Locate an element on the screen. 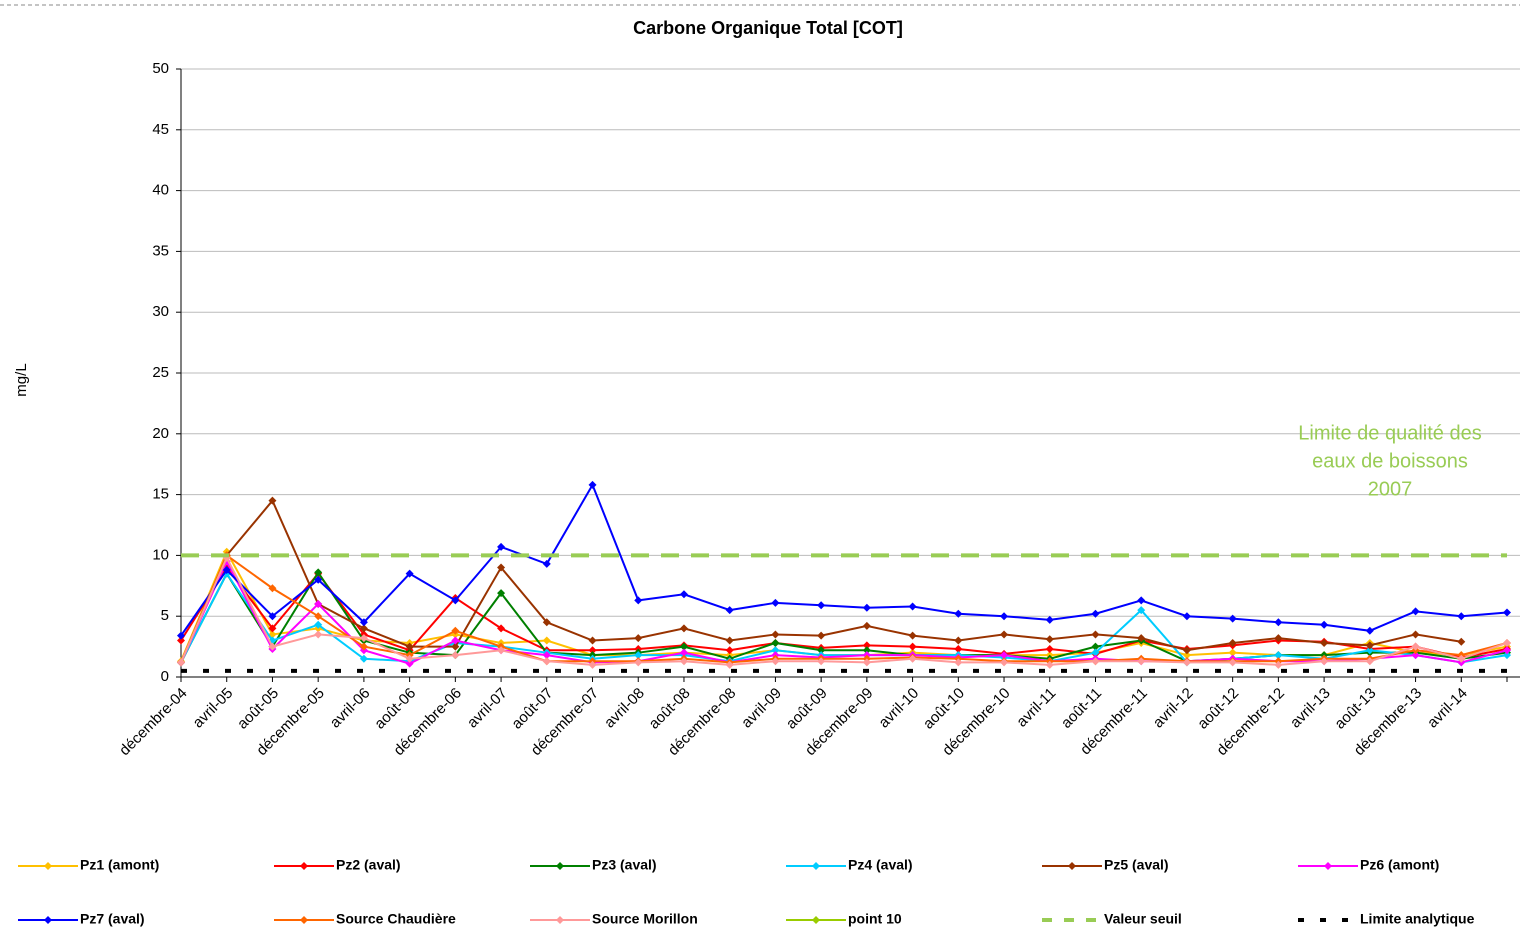 This screenshot has height=932, width=1520. y-tick-label: 30 is located at coordinates (160, 311).